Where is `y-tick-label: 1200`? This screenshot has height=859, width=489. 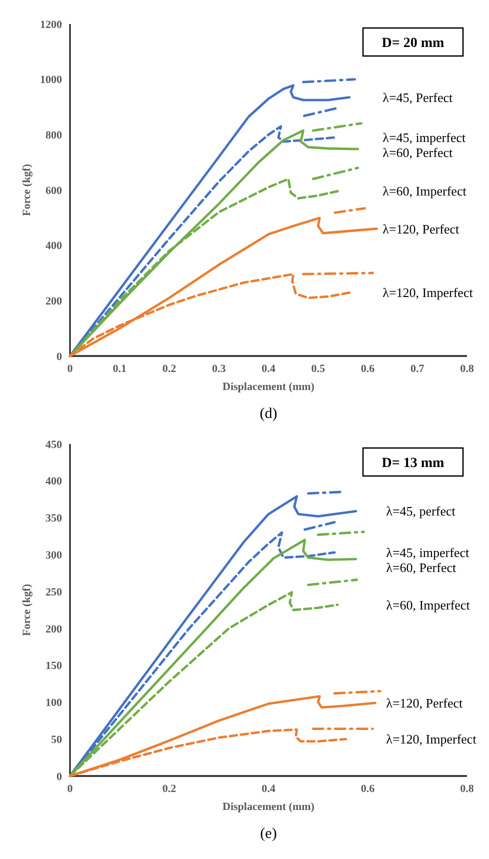
y-tick-label: 1200 is located at coordinates (51, 24).